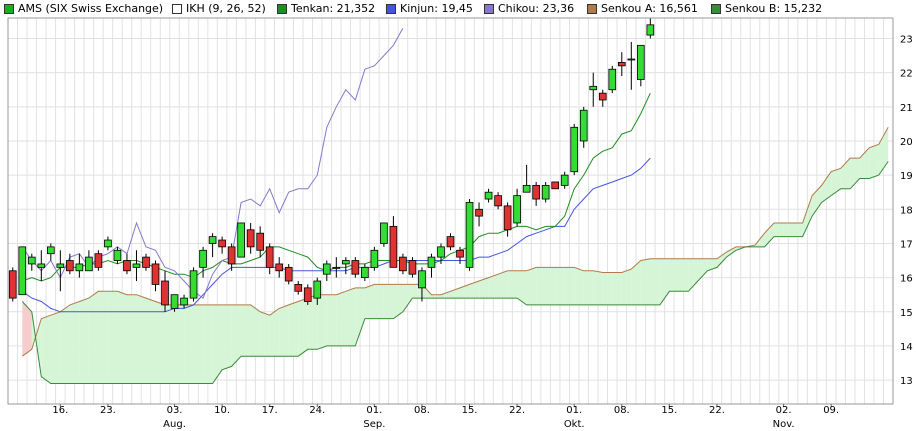  What do you see at coordinates (906, 381) in the screenshot?
I see `y-tick-label: 13` at bounding box center [906, 381].